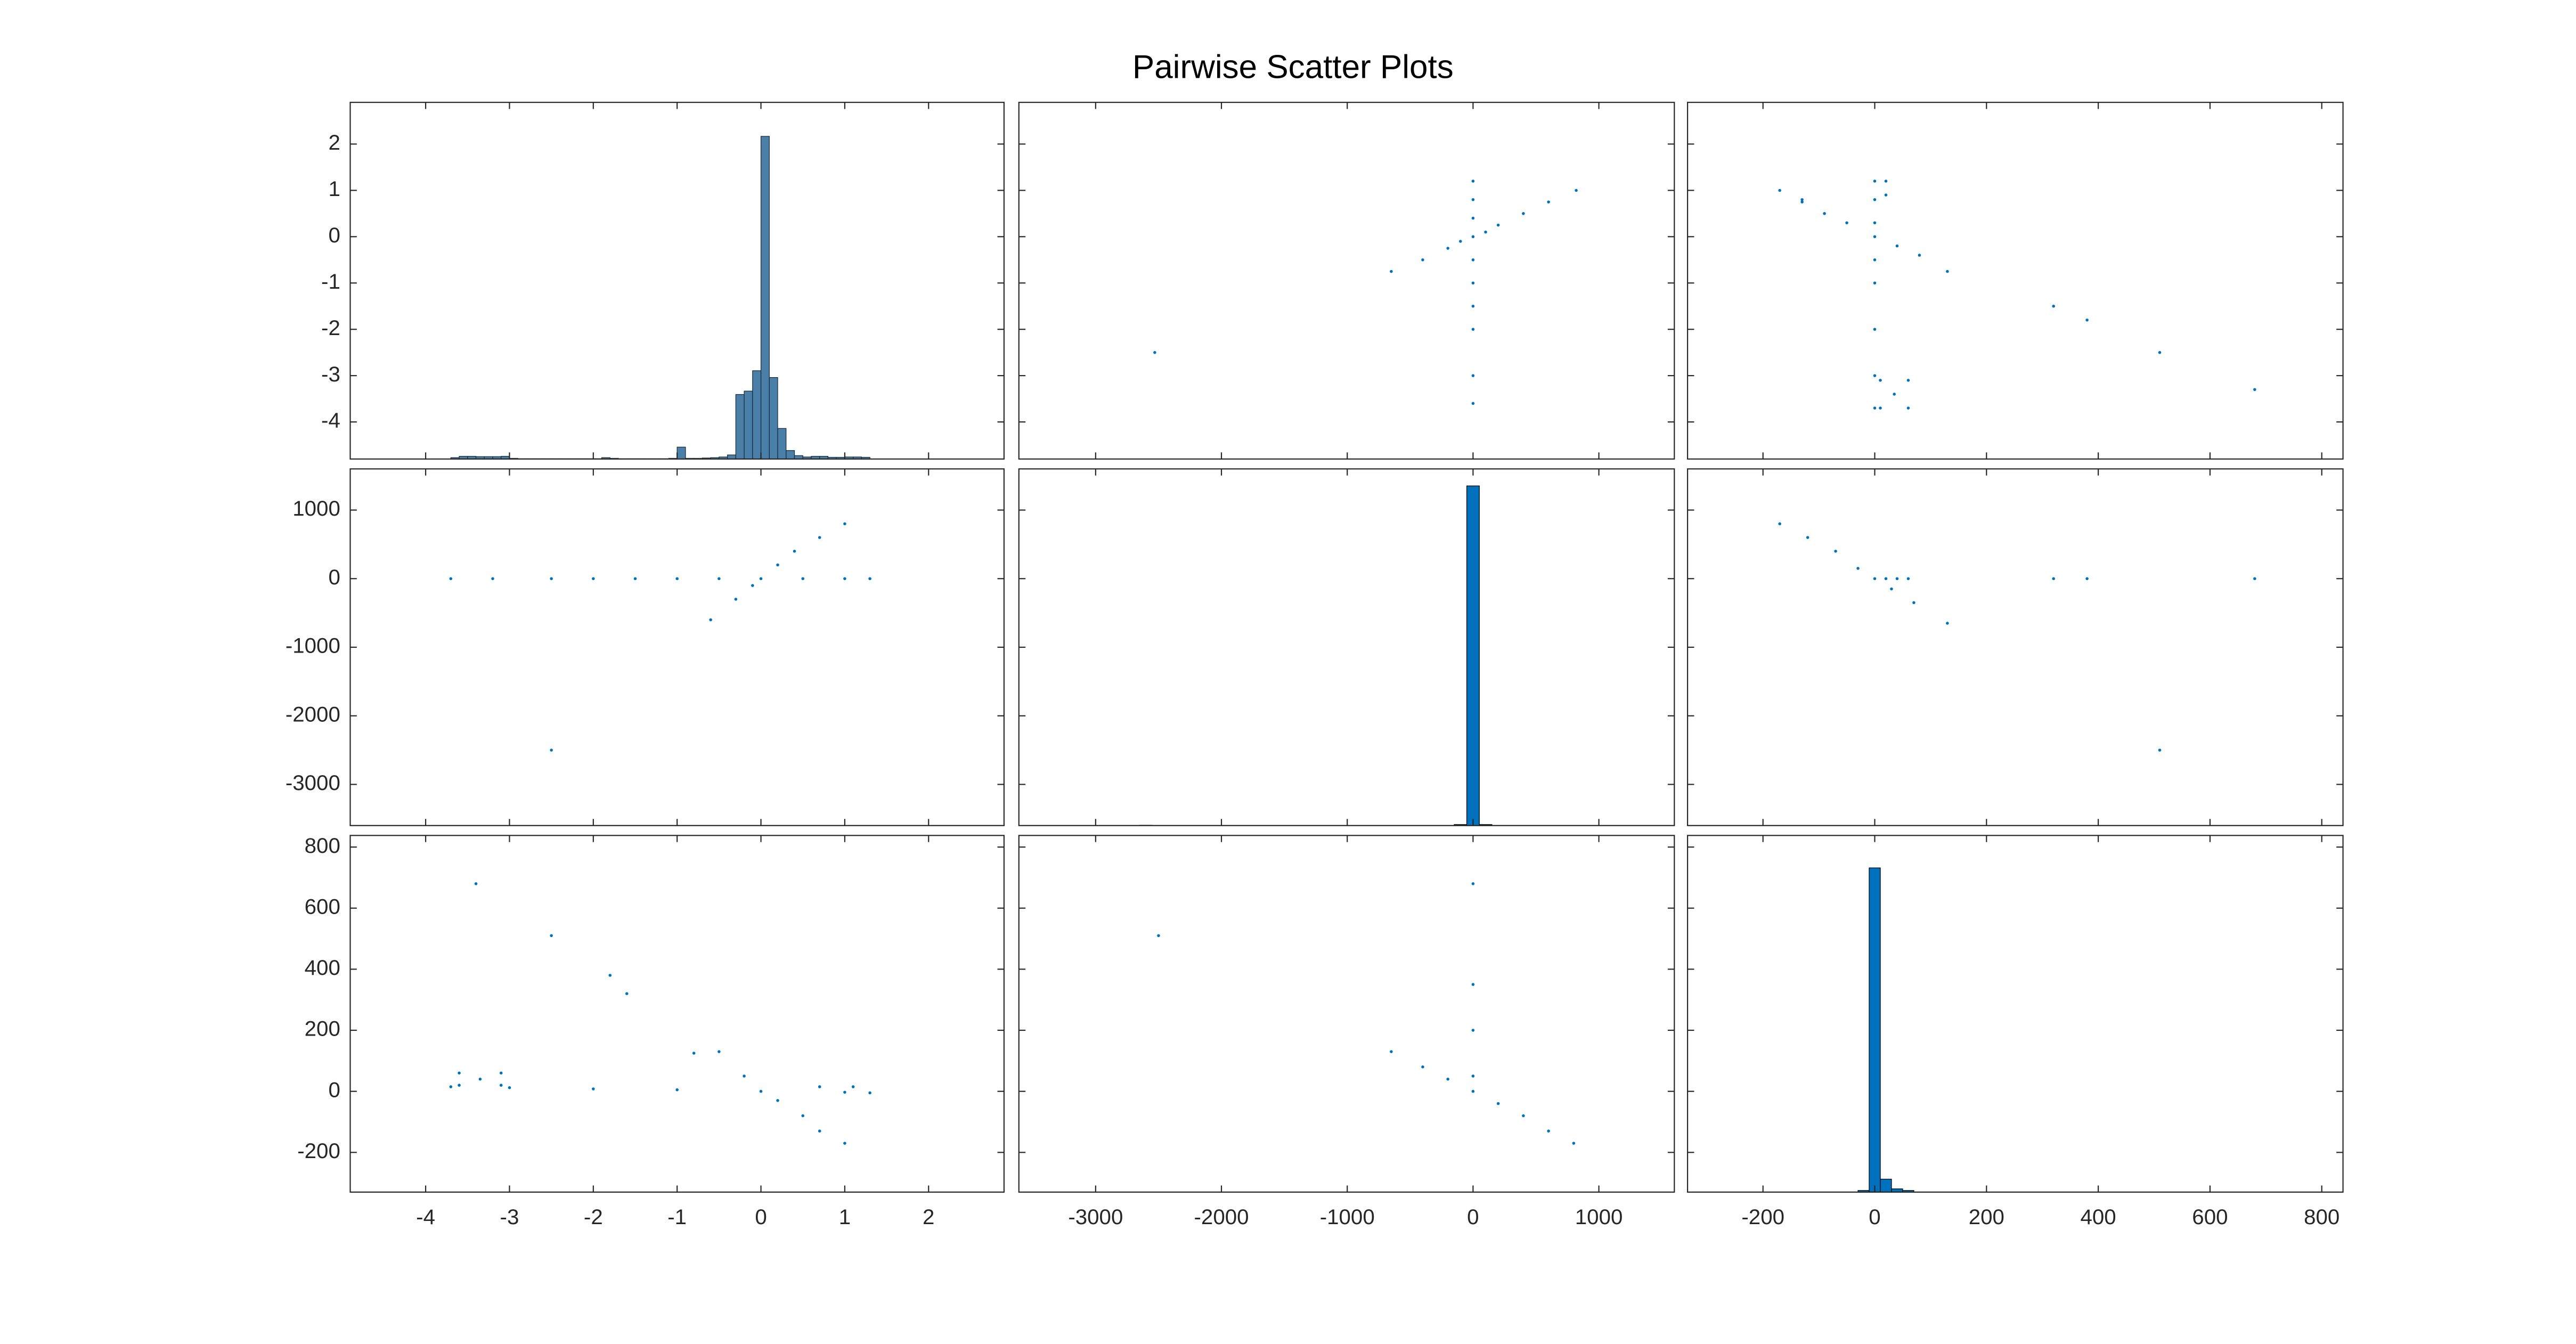 The width and height of the screenshot is (2576, 1344). I want to click on x-tick-label: 2, so click(928, 1217).